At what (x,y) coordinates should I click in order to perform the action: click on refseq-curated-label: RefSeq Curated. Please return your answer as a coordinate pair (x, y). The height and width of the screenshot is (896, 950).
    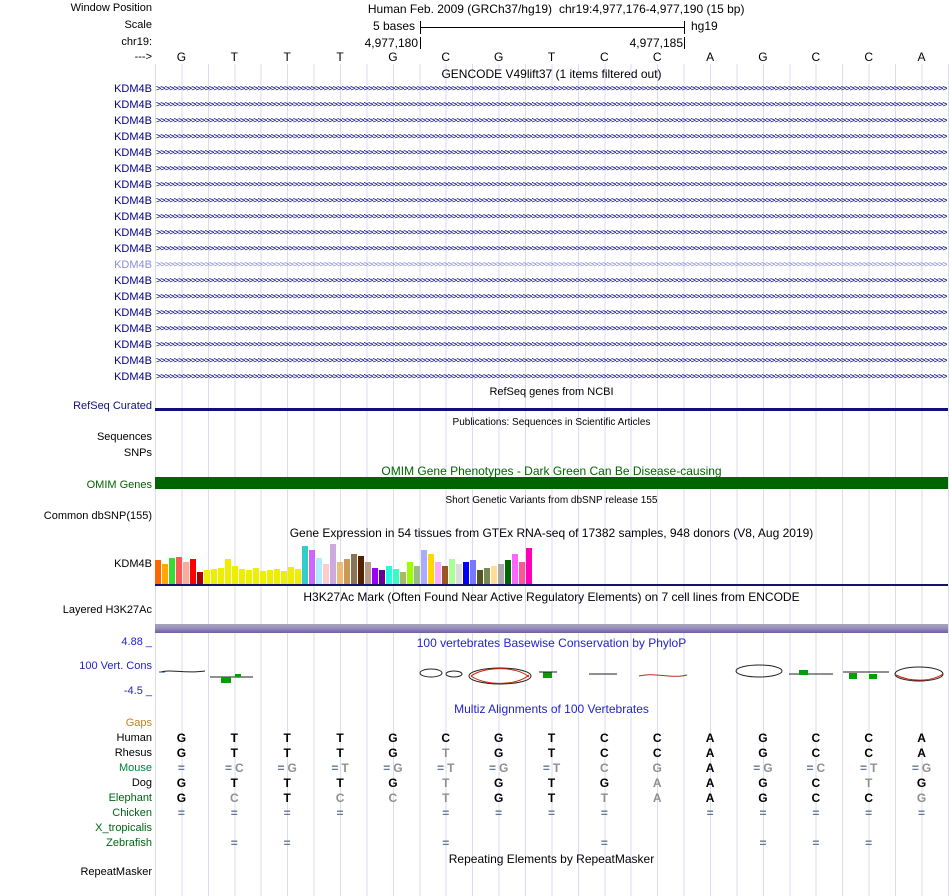
    Looking at the image, I should click on (112, 406).